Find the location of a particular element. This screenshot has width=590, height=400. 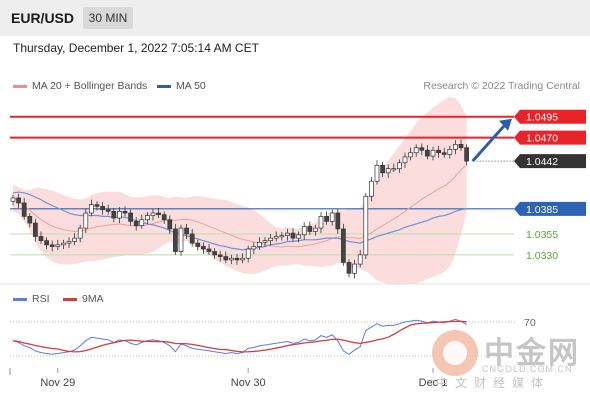

legend-9ma: 9MA is located at coordinates (83, 299).